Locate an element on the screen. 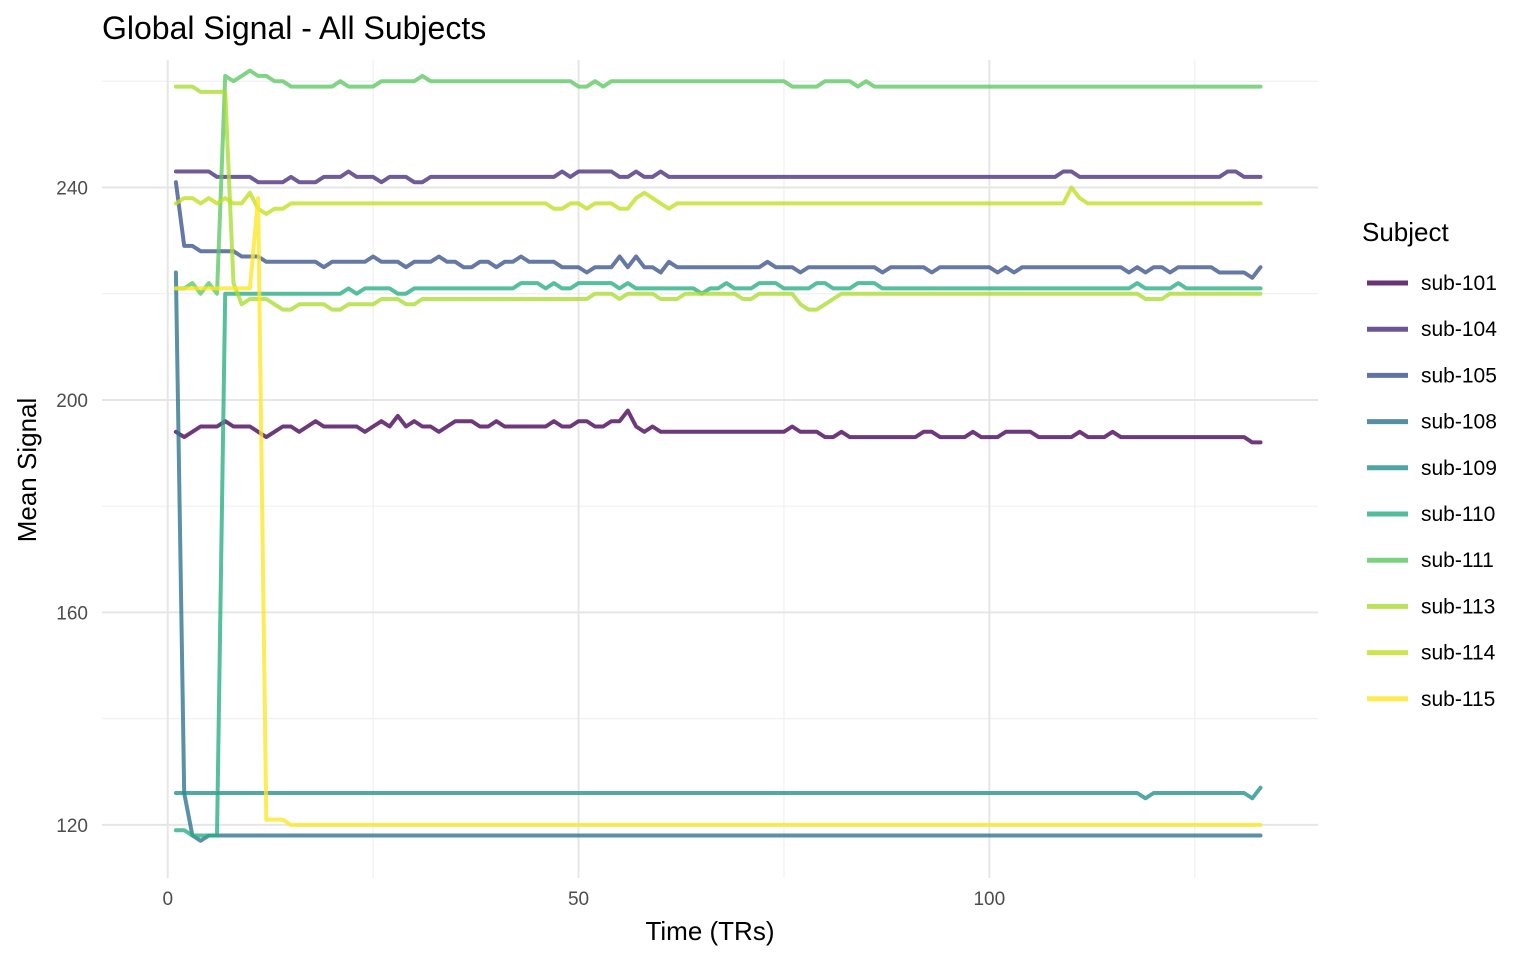 The image size is (1536, 960). legend-label-sub-109: sub-109 is located at coordinates (1459, 468).